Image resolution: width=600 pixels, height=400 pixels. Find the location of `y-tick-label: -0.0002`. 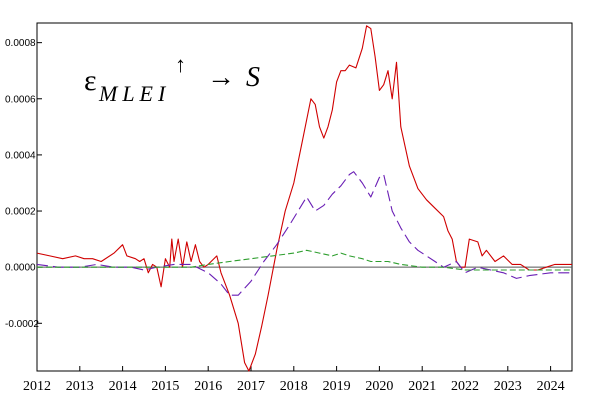

y-tick-label: -0.0002 is located at coordinates (22, 324).